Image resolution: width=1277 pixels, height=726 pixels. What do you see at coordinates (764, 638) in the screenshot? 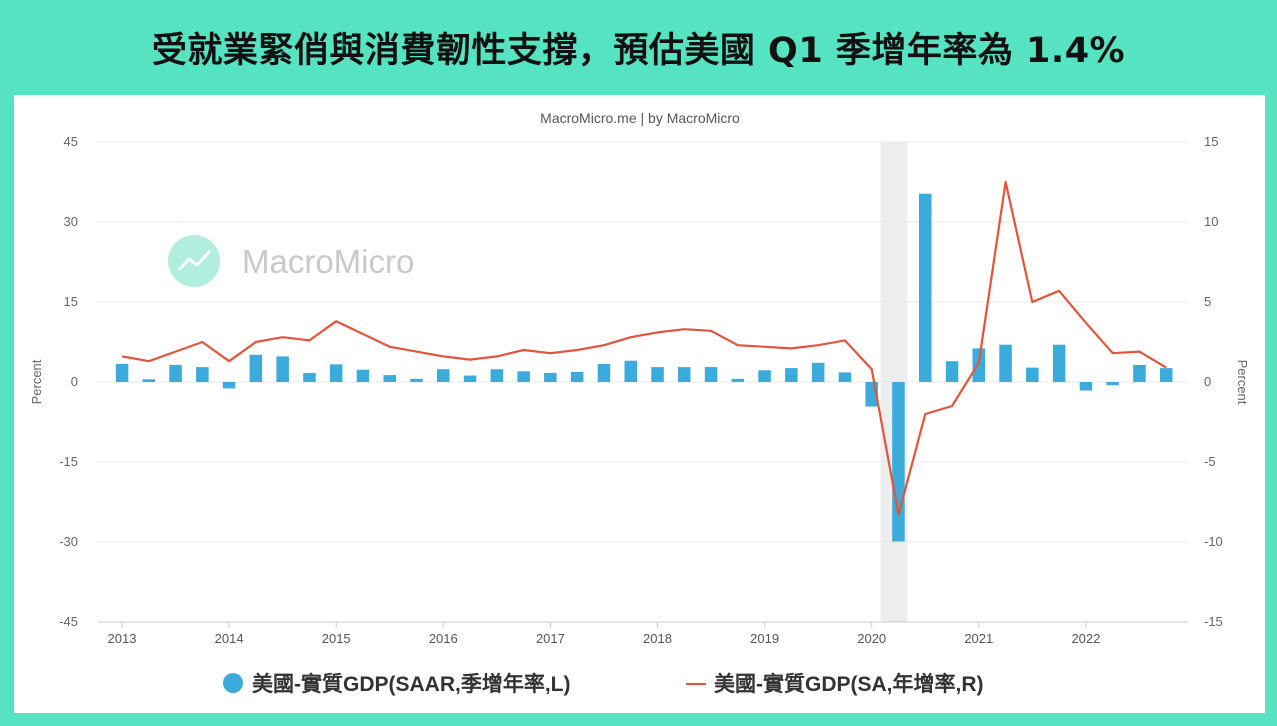
I see `x-tick-label: 2019` at bounding box center [764, 638].